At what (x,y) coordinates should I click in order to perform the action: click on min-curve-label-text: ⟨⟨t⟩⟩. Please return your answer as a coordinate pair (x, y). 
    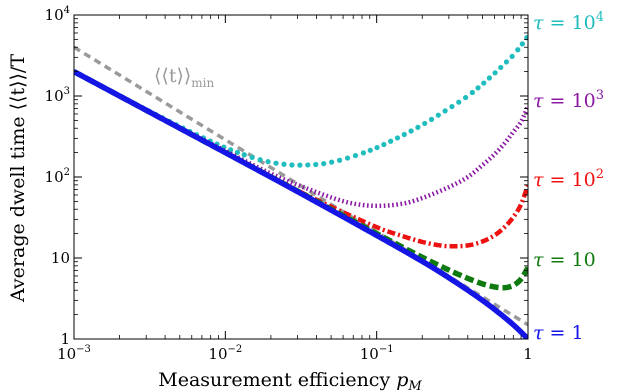
    Looking at the image, I should click on (172, 76).